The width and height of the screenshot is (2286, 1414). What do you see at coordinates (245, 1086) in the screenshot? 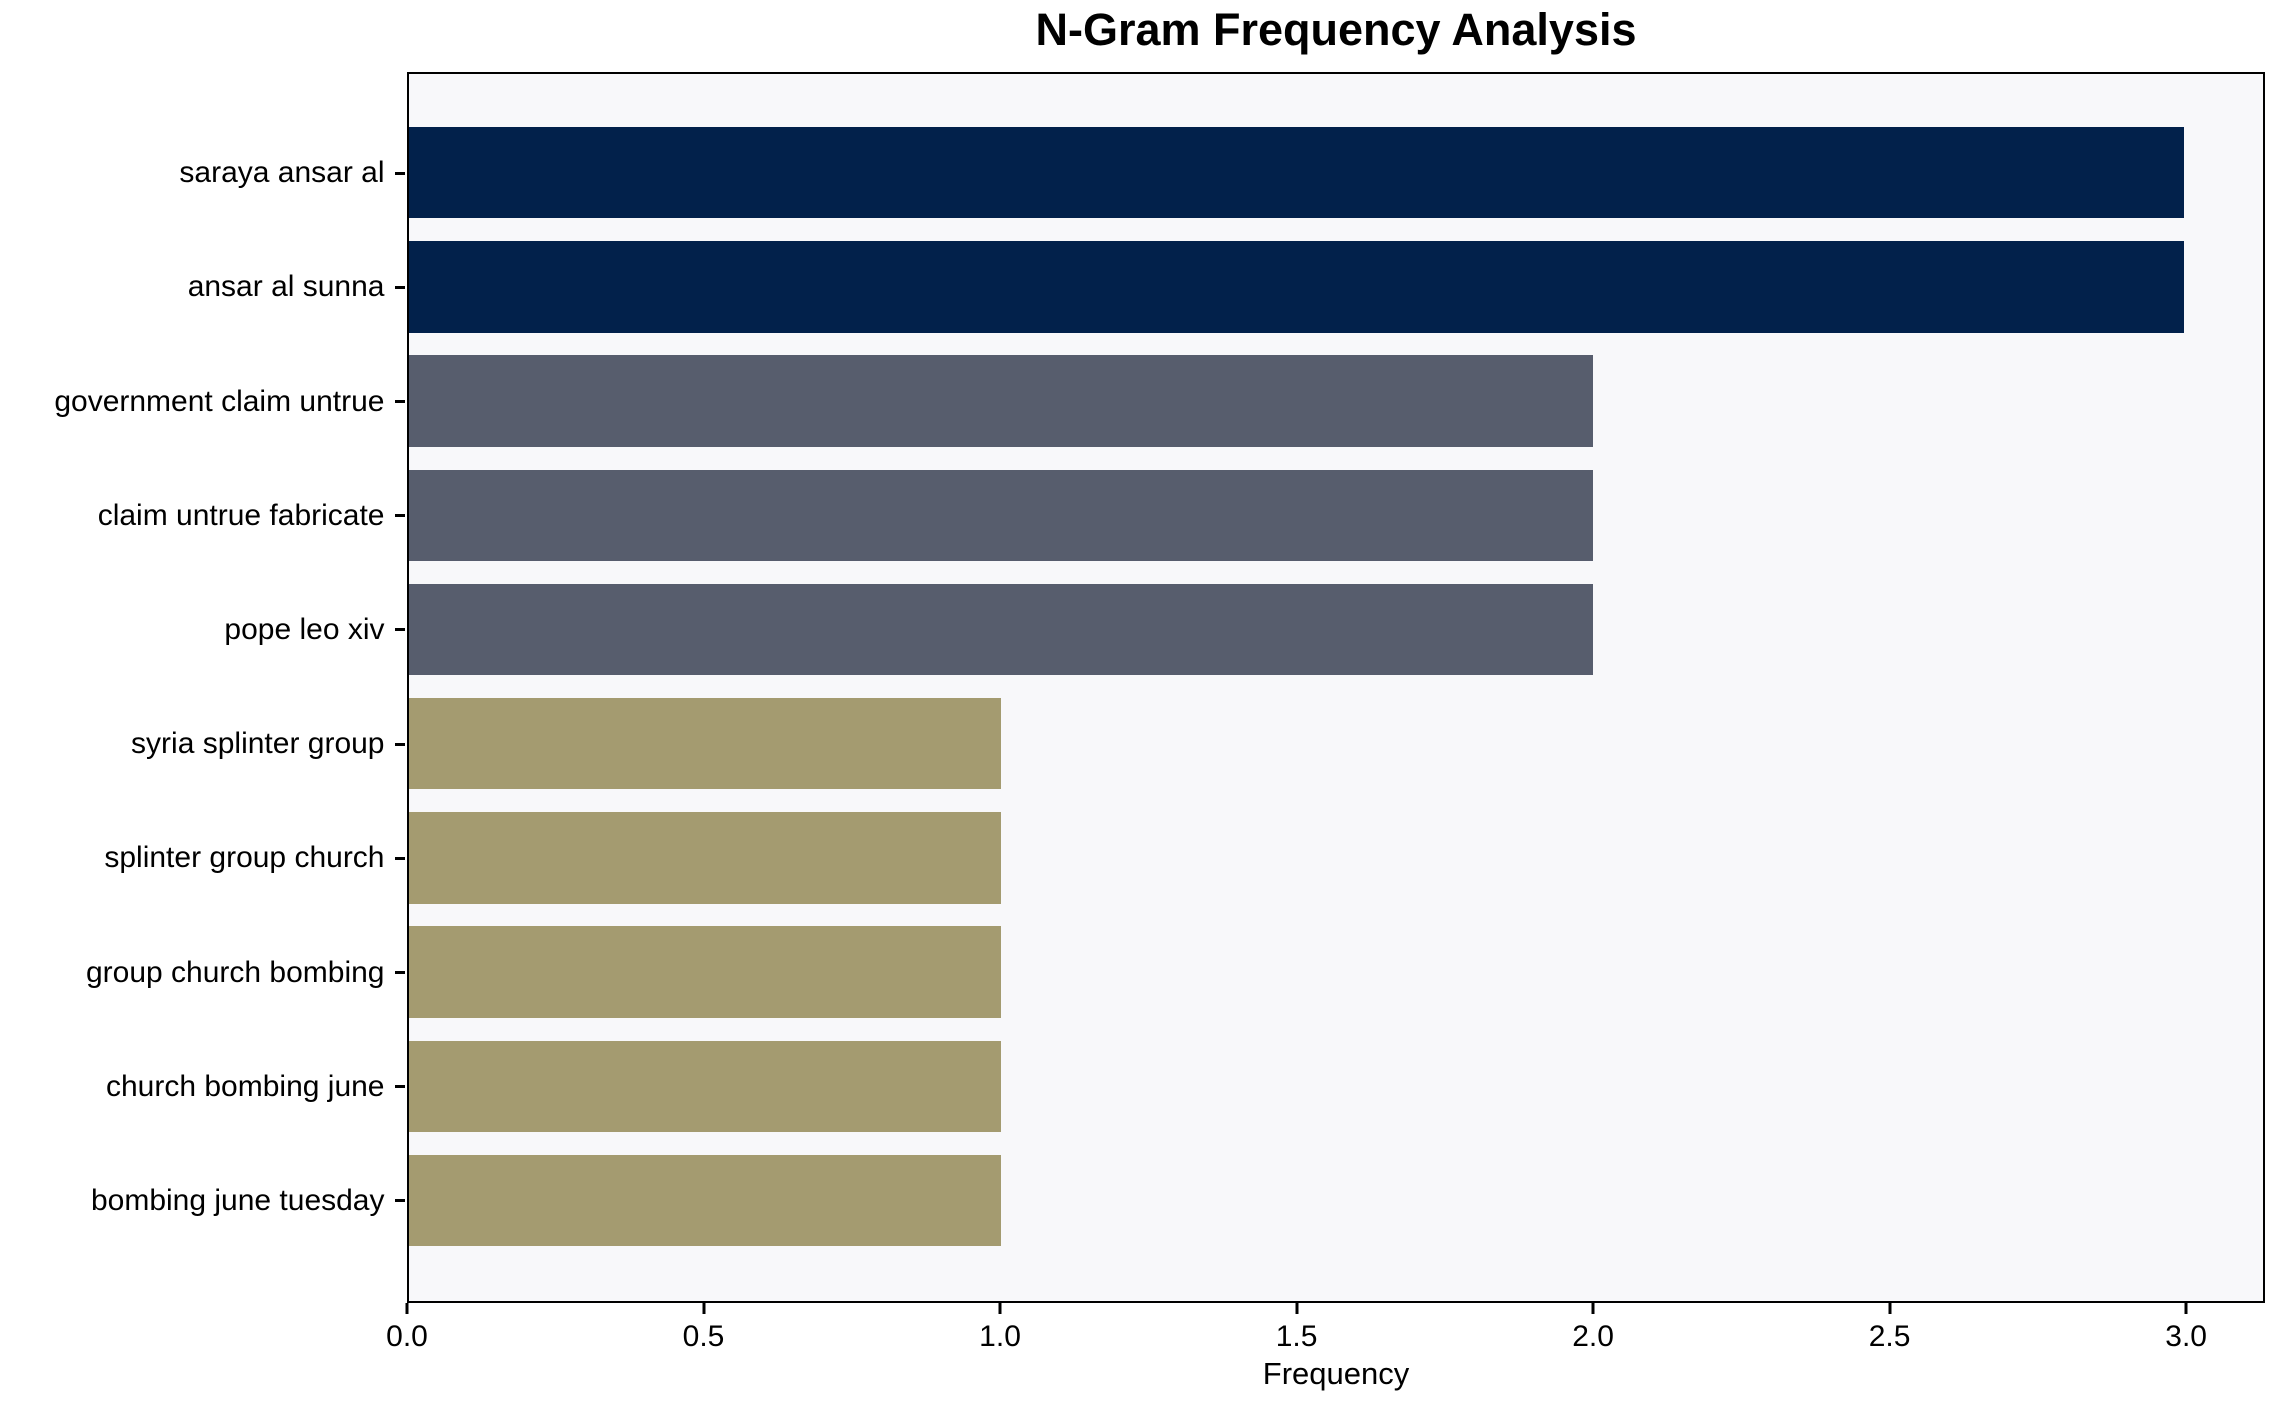
I see `y-tick-label: church bombing june` at bounding box center [245, 1086].